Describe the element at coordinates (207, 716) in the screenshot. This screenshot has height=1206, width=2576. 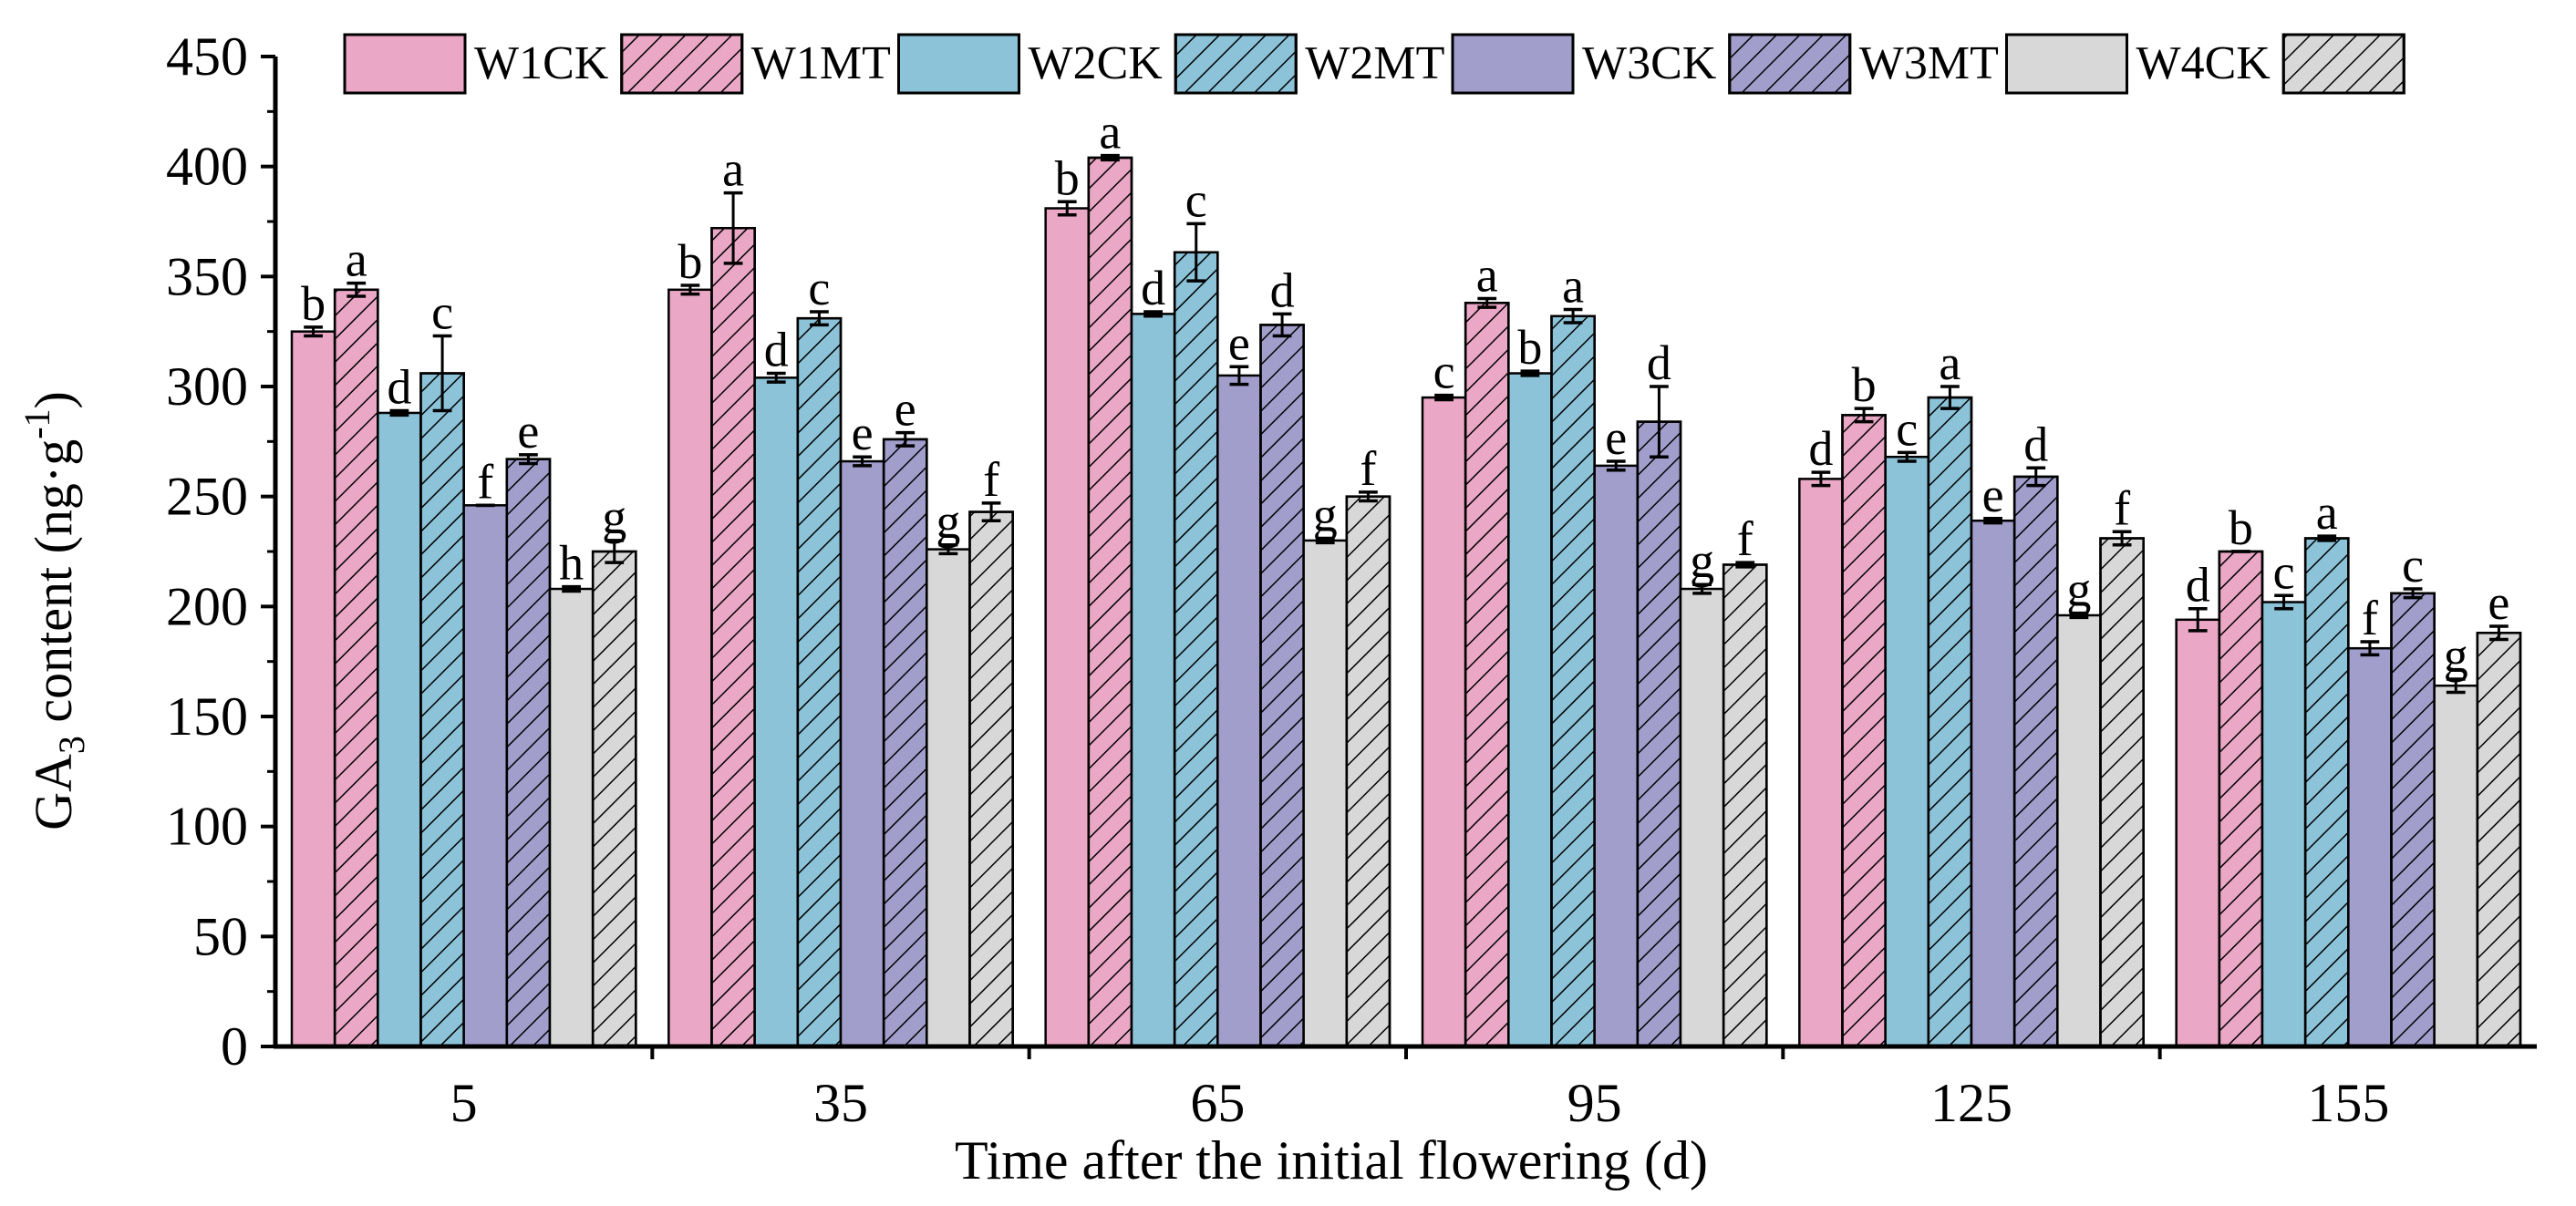
I see `y-tick-label: 150` at that location.